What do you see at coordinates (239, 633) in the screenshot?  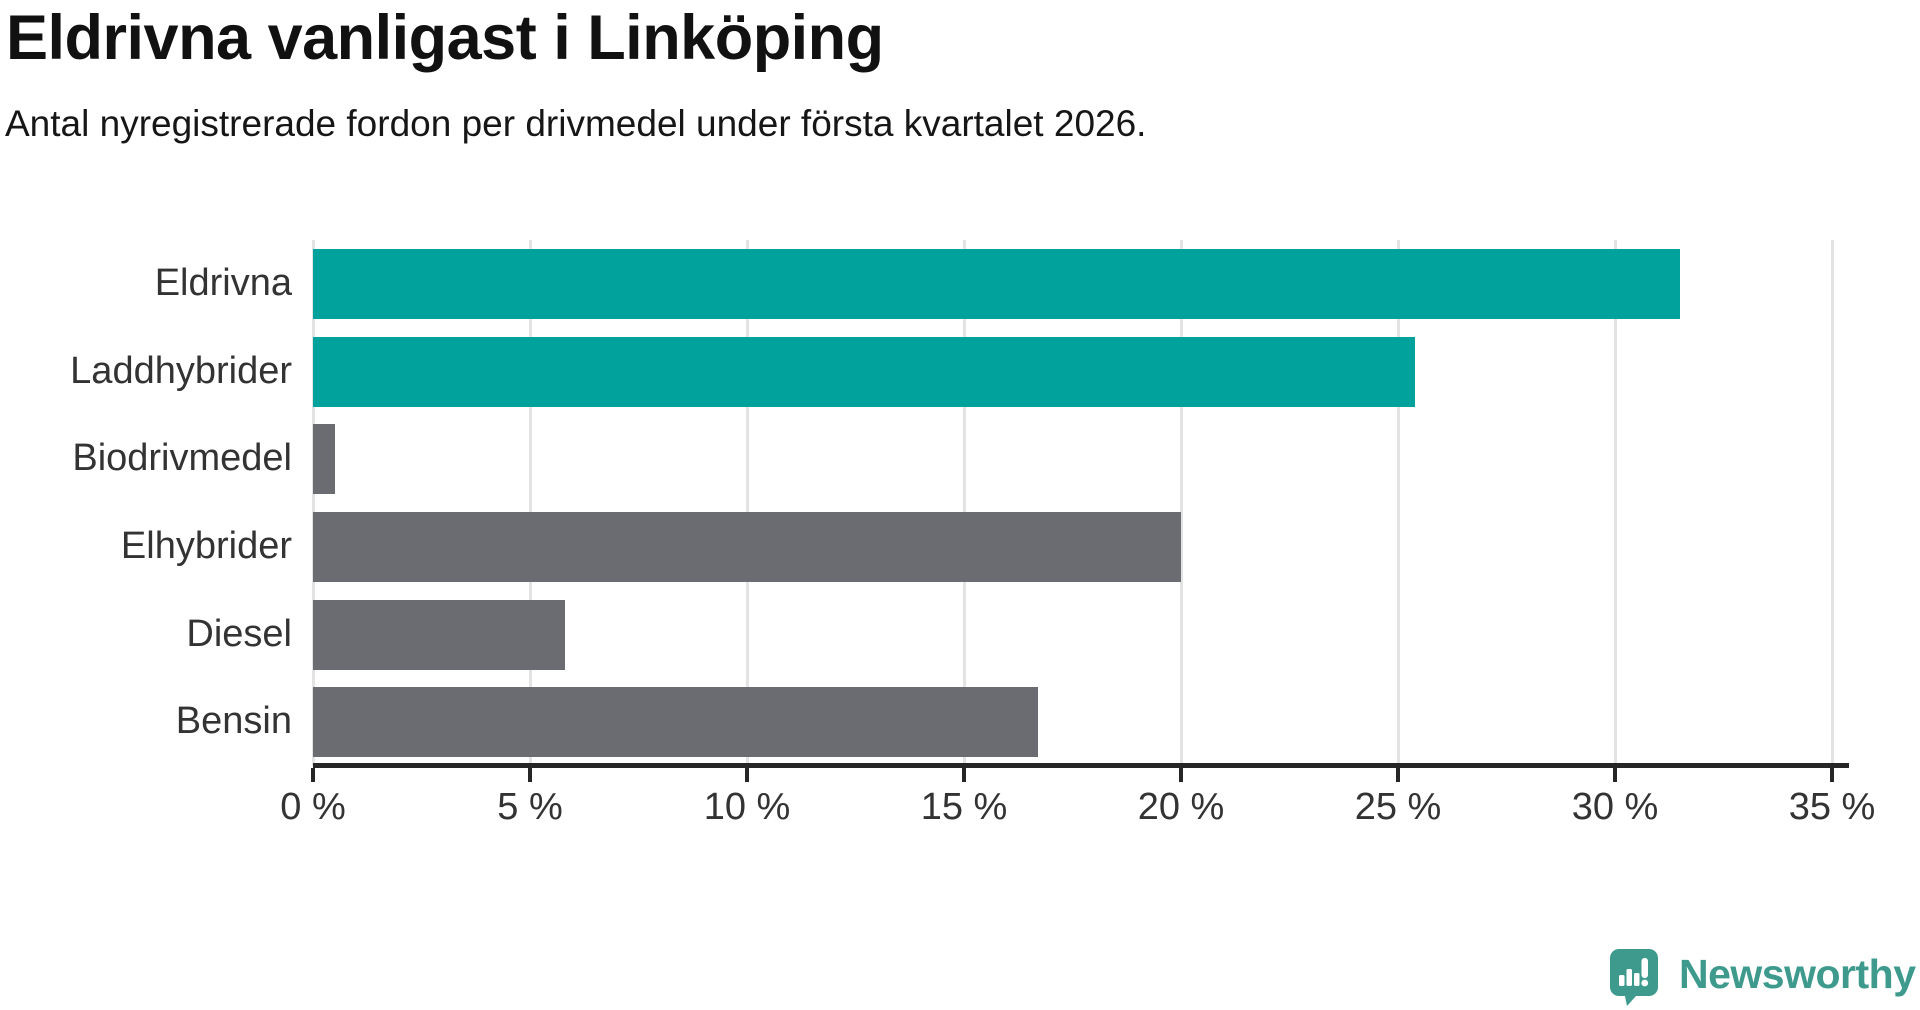 I see `category-label-diesel: Diesel` at bounding box center [239, 633].